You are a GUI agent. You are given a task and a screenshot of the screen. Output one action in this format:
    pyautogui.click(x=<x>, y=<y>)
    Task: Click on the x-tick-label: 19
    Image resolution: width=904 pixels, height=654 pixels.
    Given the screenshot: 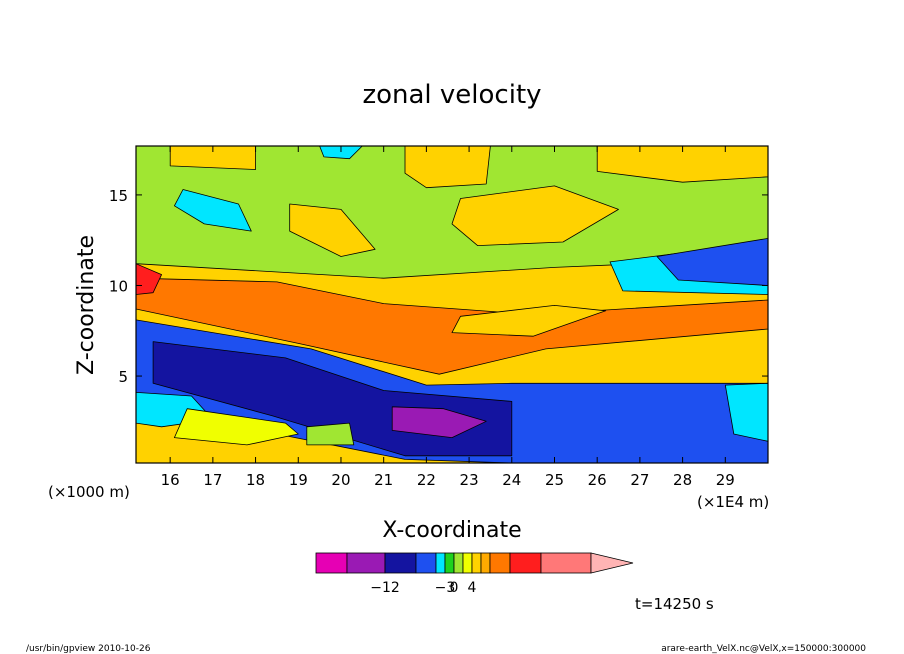 What is the action you would take?
    pyautogui.click(x=298, y=480)
    